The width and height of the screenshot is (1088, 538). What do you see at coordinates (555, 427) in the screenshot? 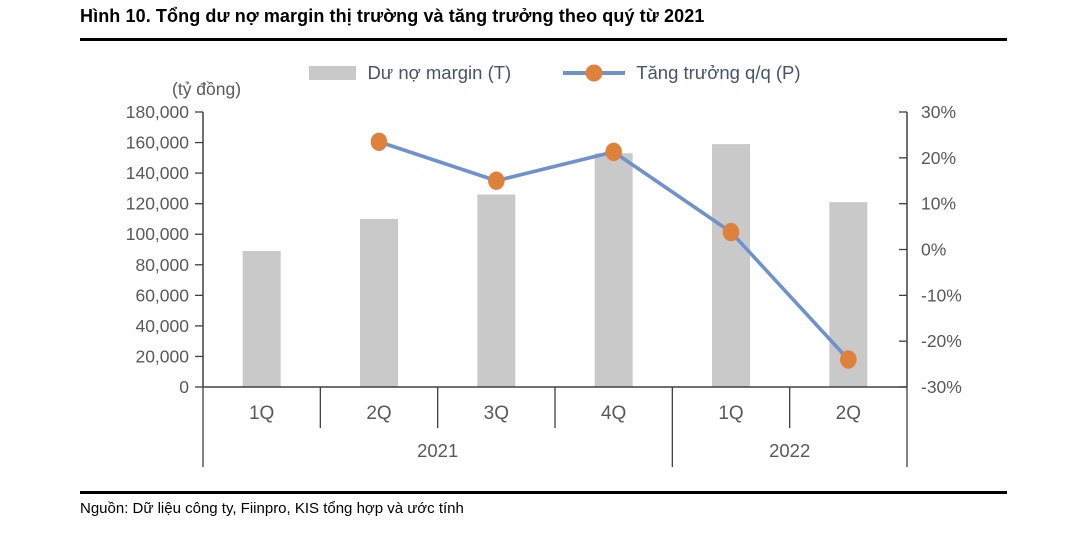
I see `x-axis-separators` at bounding box center [555, 427].